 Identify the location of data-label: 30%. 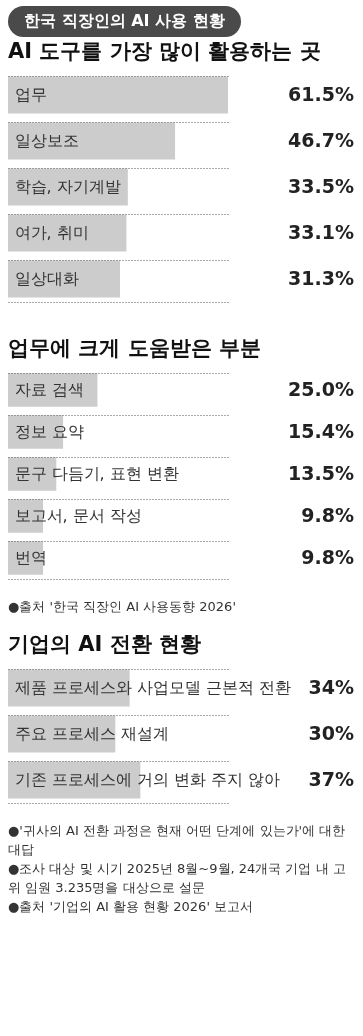
(331, 733).